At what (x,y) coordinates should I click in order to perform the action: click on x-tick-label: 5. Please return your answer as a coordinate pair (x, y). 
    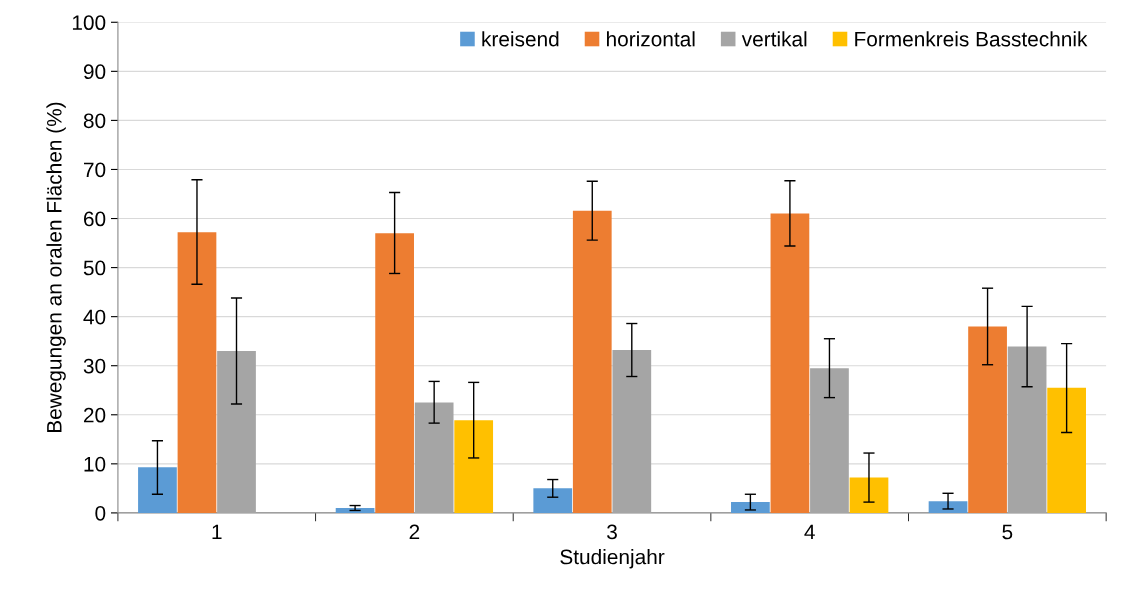
    Looking at the image, I should click on (1007, 532).